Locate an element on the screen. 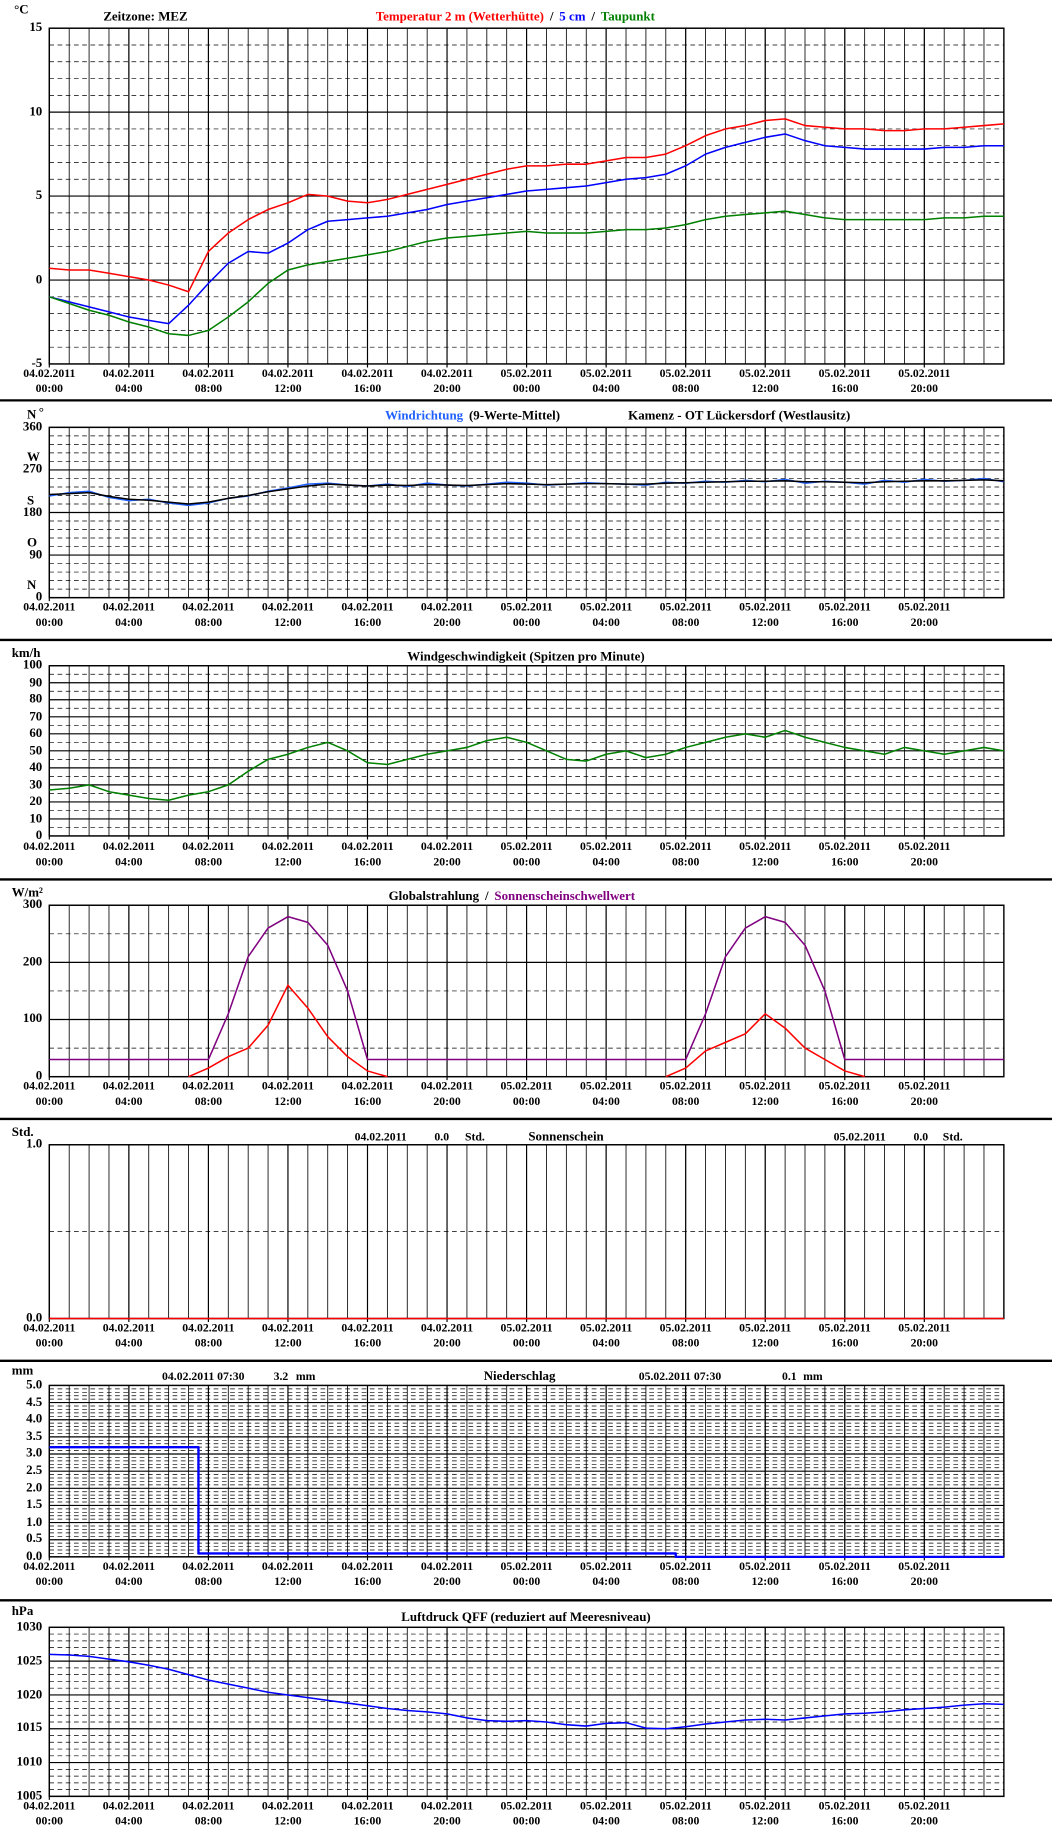 This screenshot has height=1841, width=1052. y-tick-label: 0.0 is located at coordinates (34, 1317).